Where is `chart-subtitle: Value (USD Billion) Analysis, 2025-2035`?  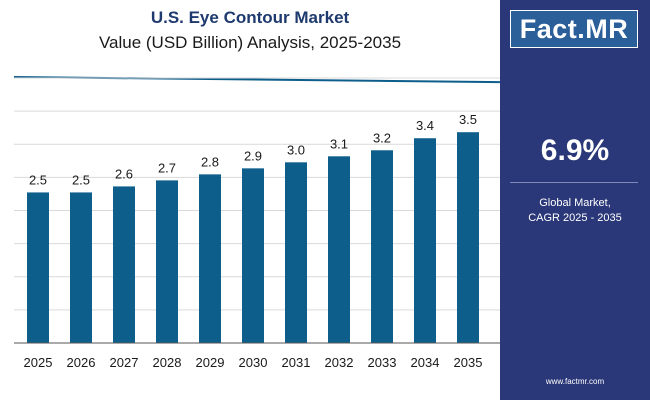 chart-subtitle: Value (USD Billion) Analysis, 2025-2035 is located at coordinates (250, 42).